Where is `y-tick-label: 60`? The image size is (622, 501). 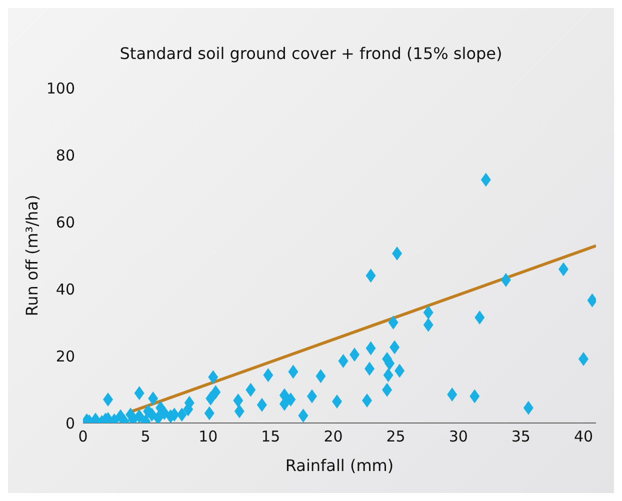 y-tick-label: 60 is located at coordinates (65, 222).